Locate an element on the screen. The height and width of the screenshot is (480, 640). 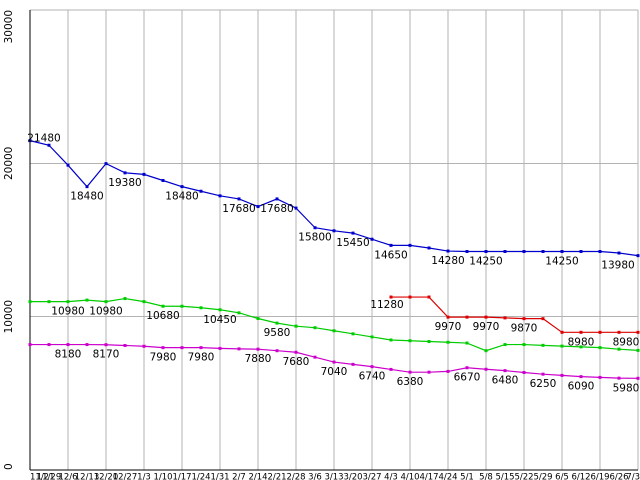
point-value-label: 15800 is located at coordinates (314, 238).